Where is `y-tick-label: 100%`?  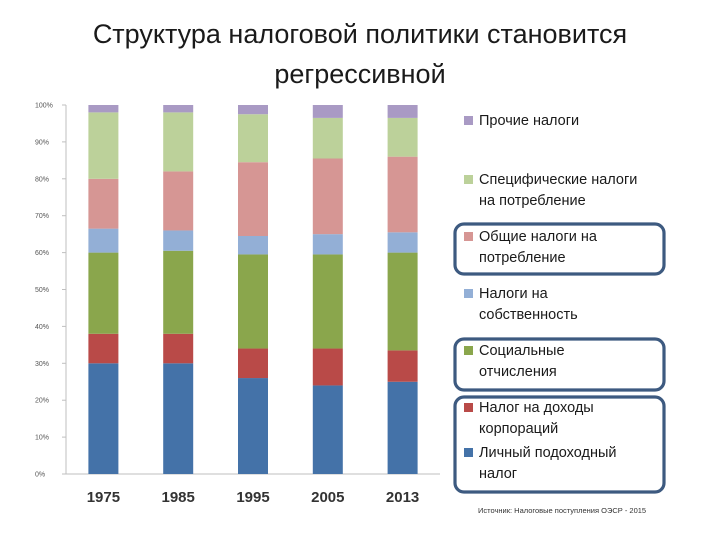 y-tick-label: 100% is located at coordinates (44, 106).